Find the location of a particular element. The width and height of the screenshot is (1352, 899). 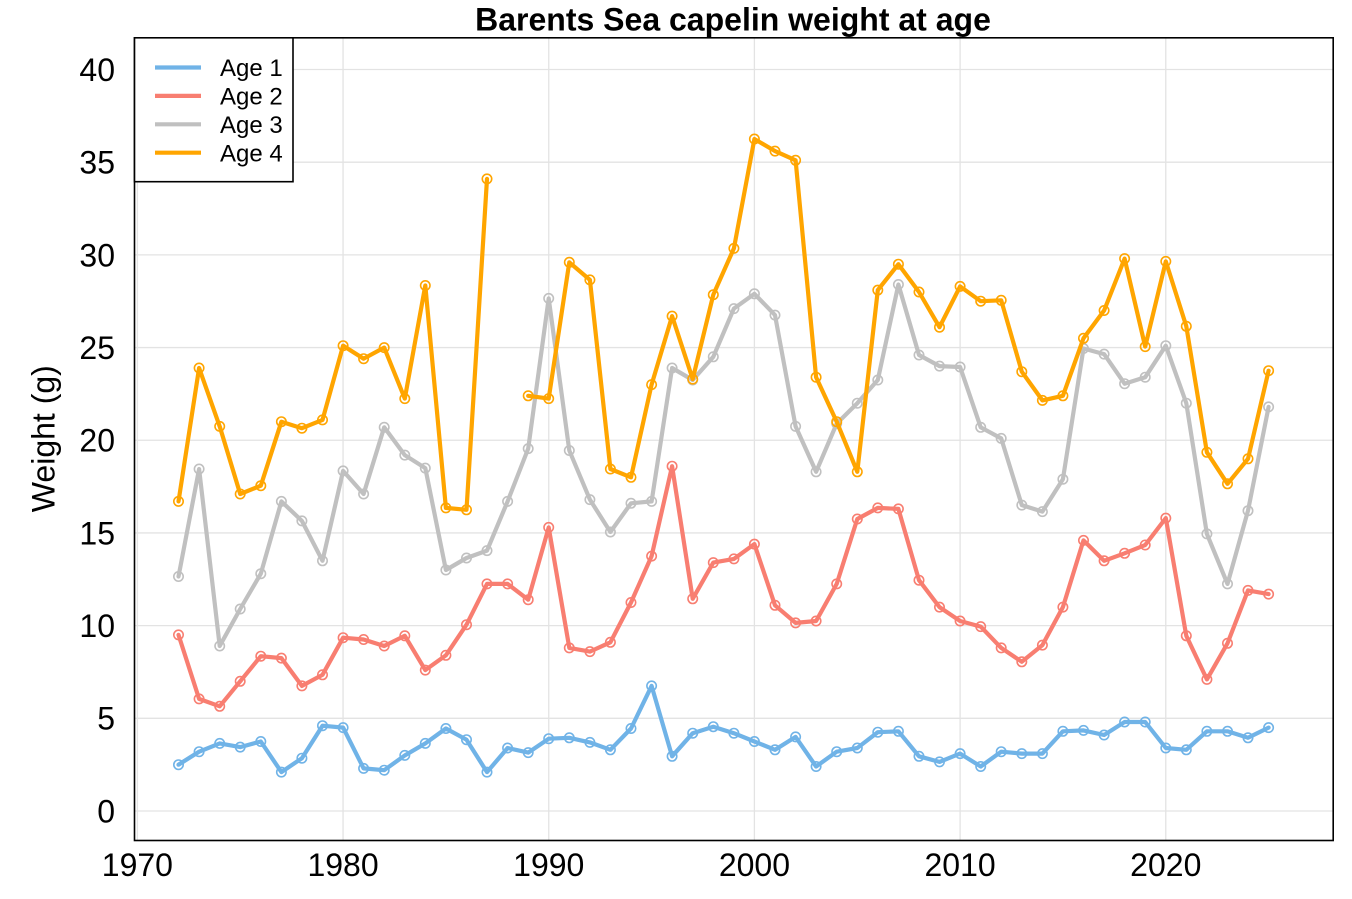

legend-item-label: Age 1 is located at coordinates (251, 68).